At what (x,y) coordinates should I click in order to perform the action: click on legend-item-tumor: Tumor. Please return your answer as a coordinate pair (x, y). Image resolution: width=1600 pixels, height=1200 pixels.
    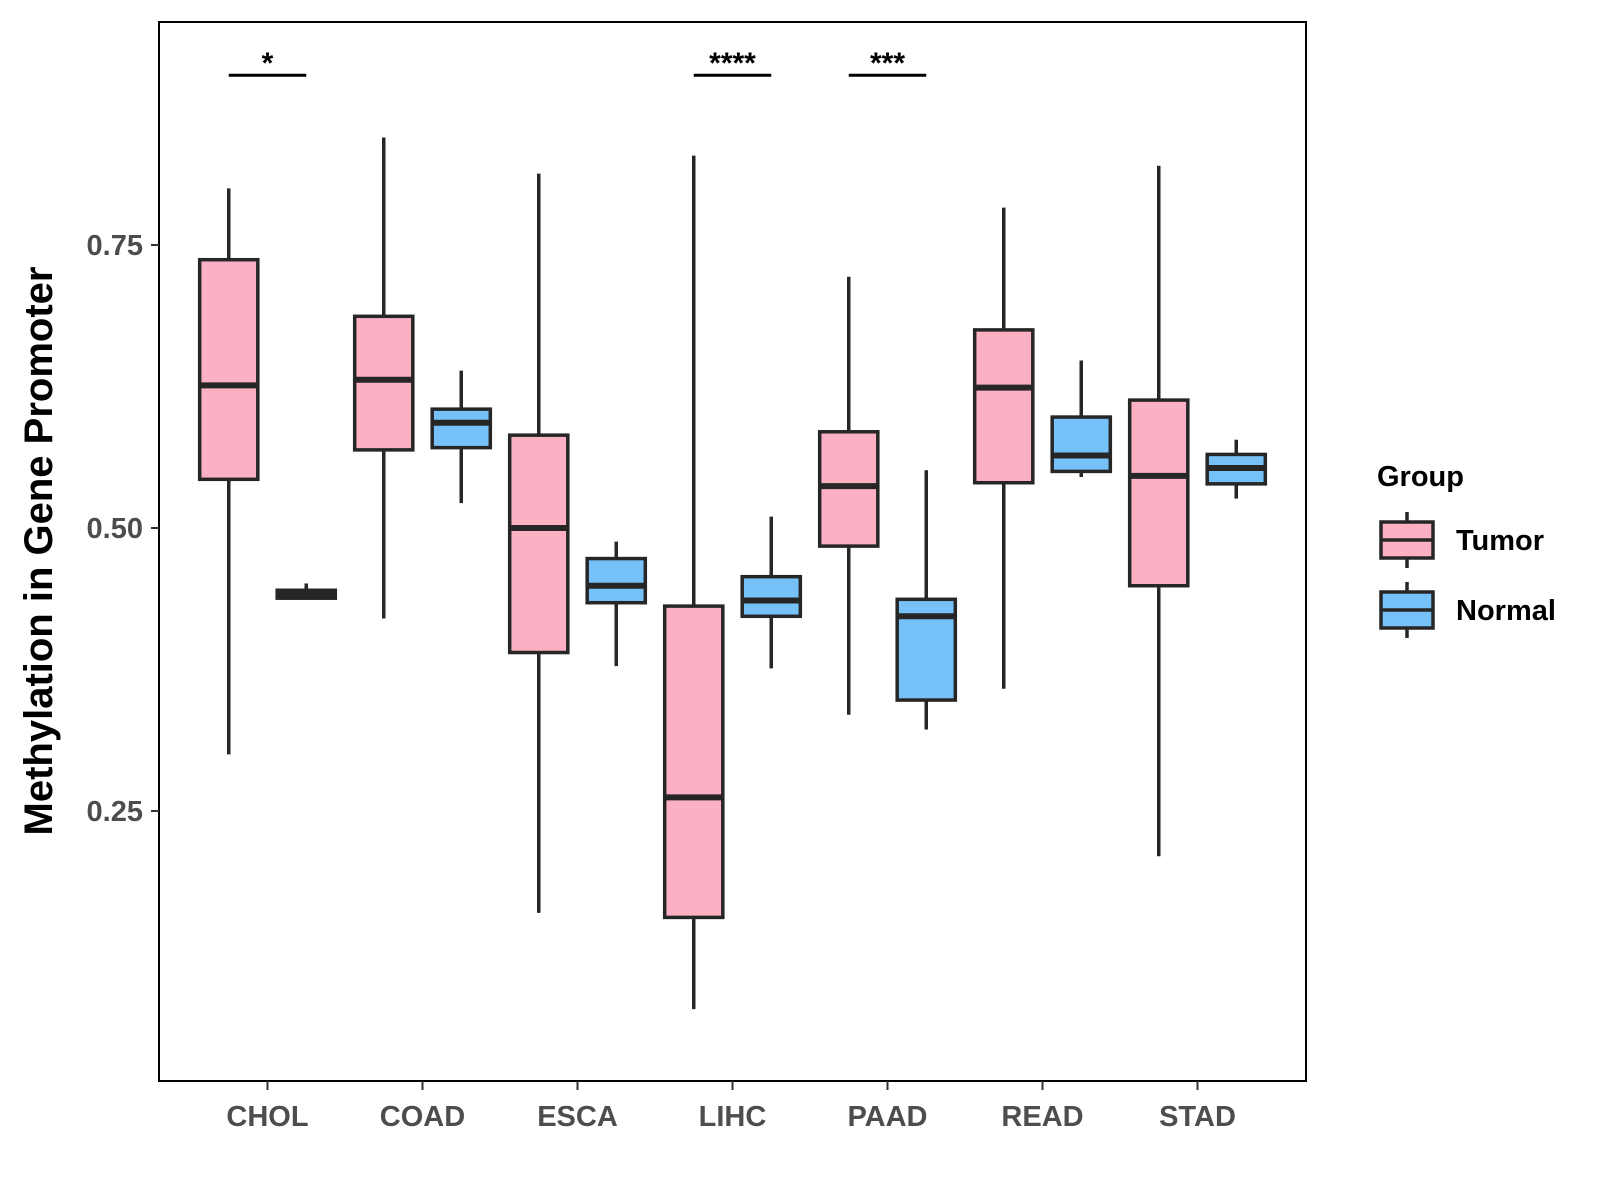
    Looking at the image, I should click on (1461, 540).